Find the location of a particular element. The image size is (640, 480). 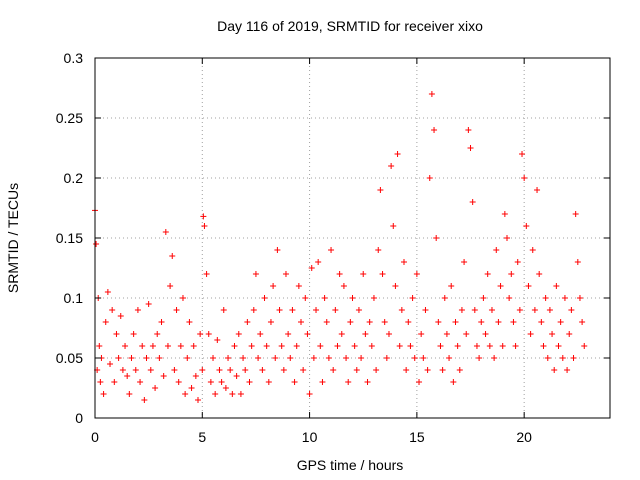

y-tick-label: 0 is located at coordinates (79, 418).